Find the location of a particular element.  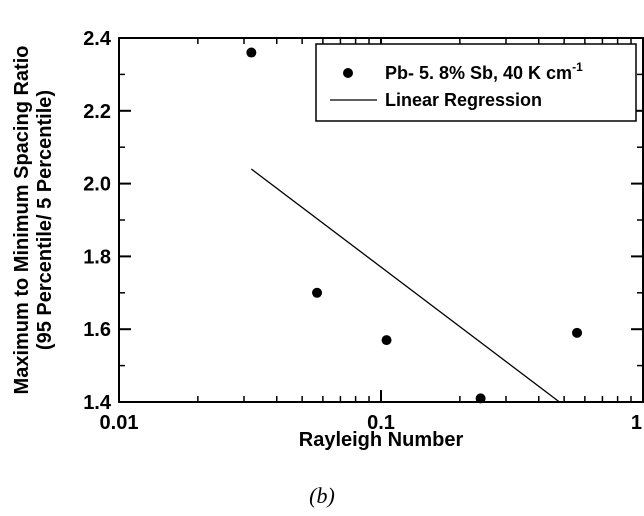

x-axis-title: Rayleigh Number is located at coordinates (381, 440).